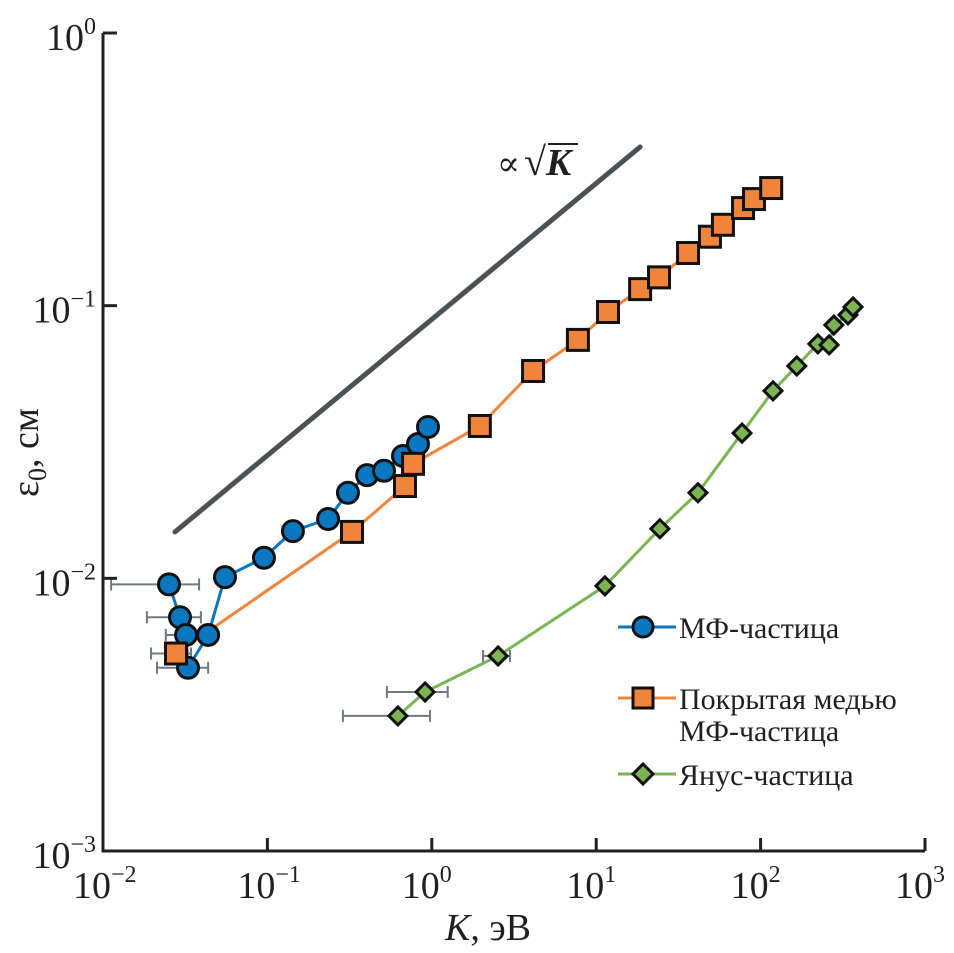  Describe the element at coordinates (591, 884) in the screenshot. I see `x-tick-label: 10¹` at that location.